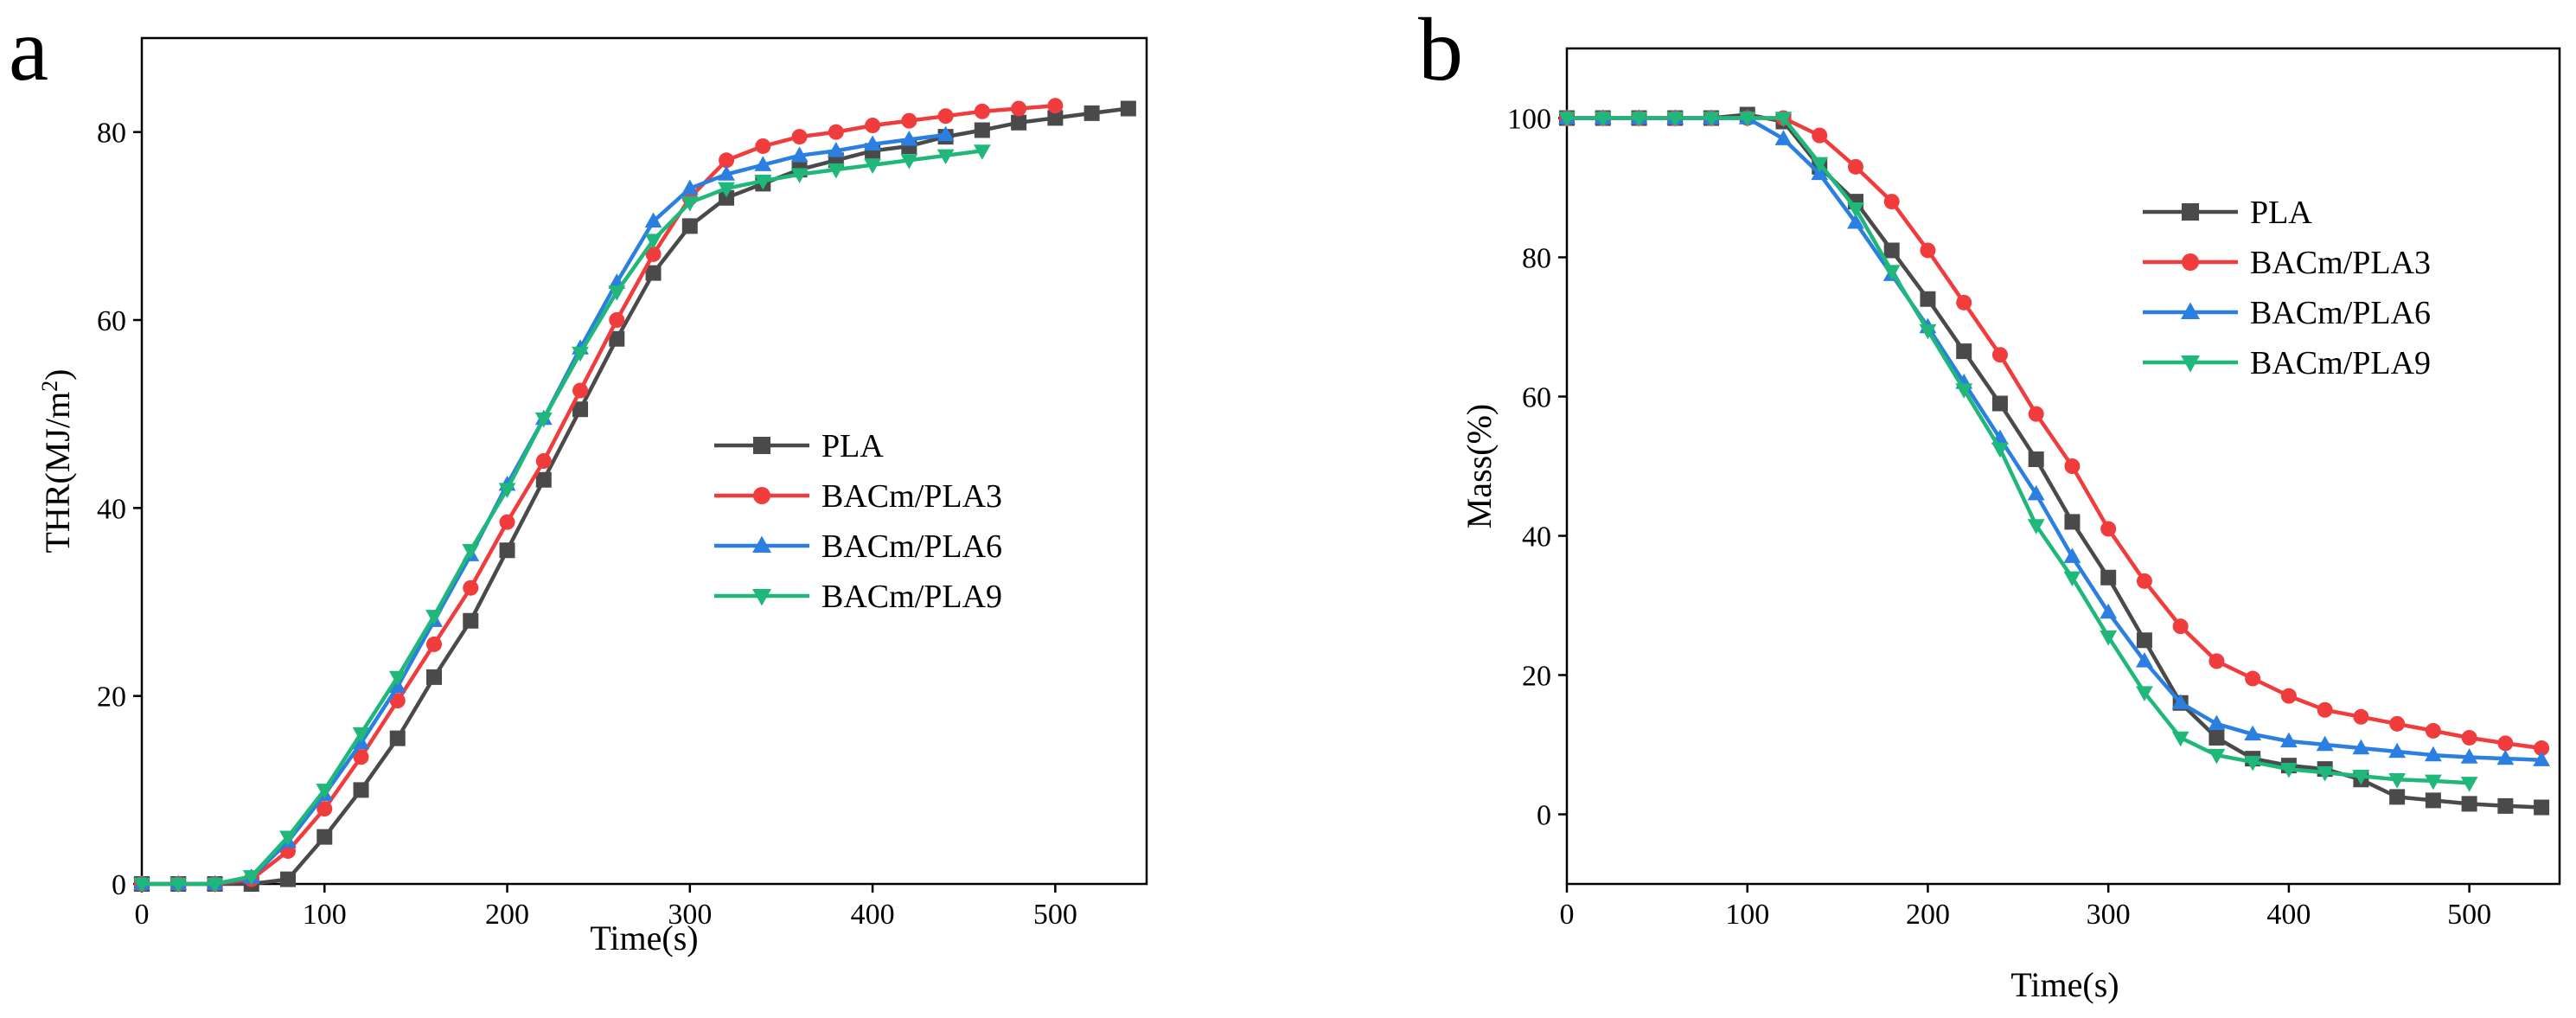 This screenshot has width=2576, height=1018. I want to click on panel-a-y-title-sup: 2, so click(50, 386).